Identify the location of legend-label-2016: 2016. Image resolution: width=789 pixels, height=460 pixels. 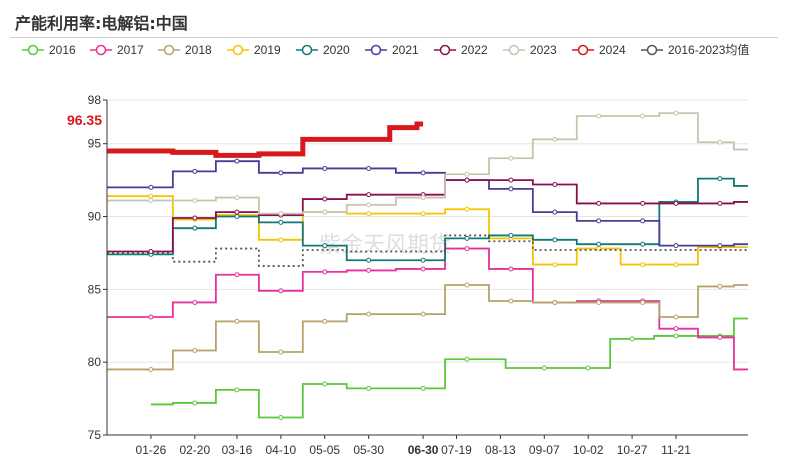
(62, 50).